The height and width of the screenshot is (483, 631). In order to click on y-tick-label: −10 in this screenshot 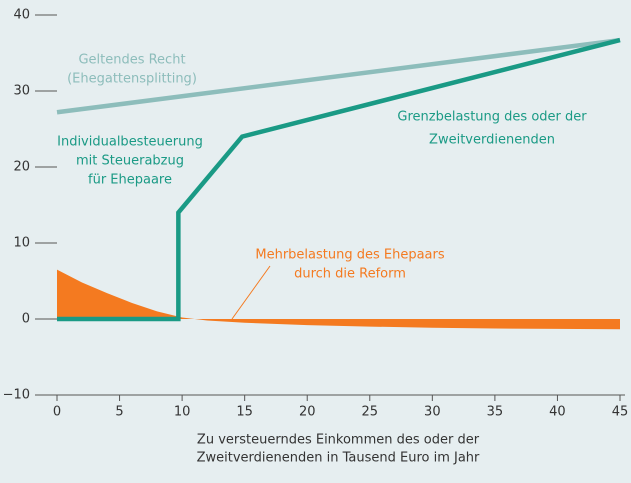, I will do `click(16, 395)`.